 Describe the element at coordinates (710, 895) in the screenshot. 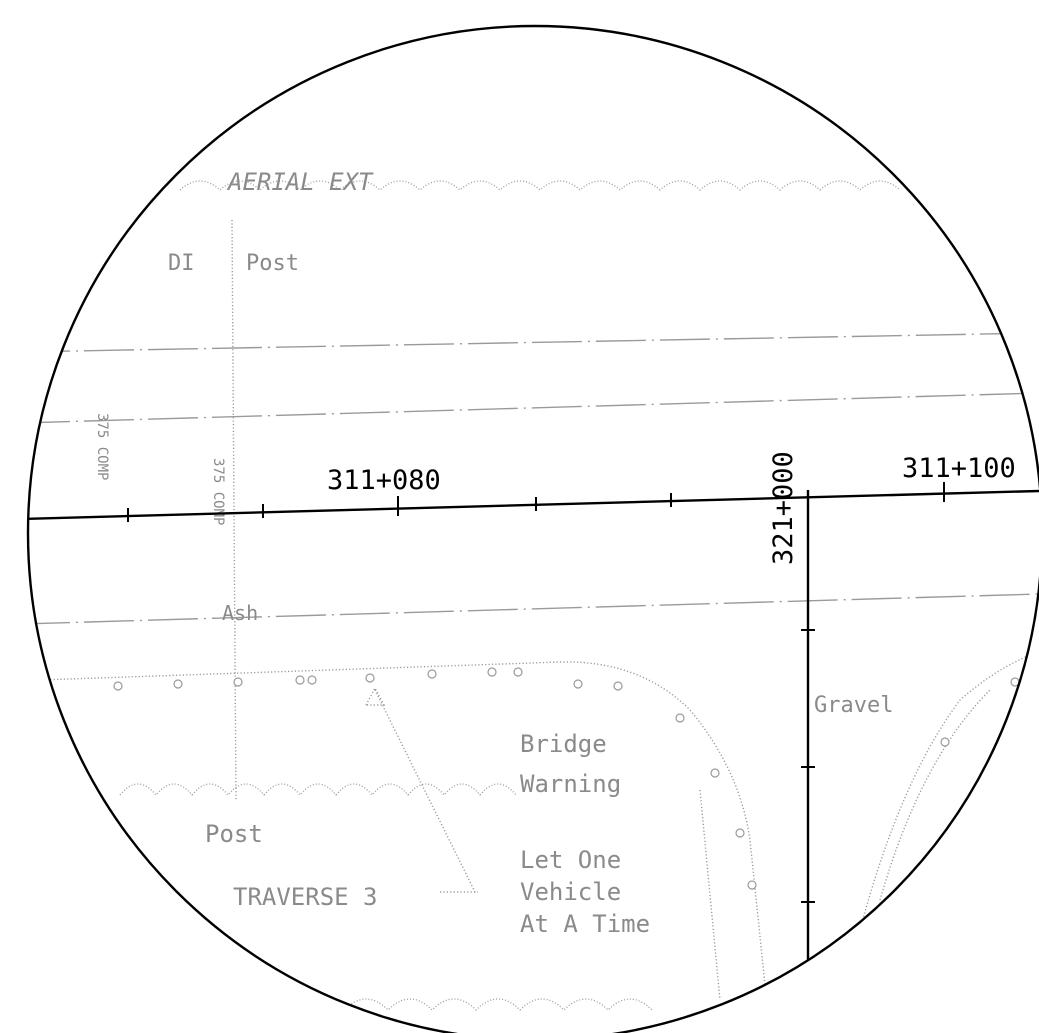

I see `road-edge-inner` at that location.